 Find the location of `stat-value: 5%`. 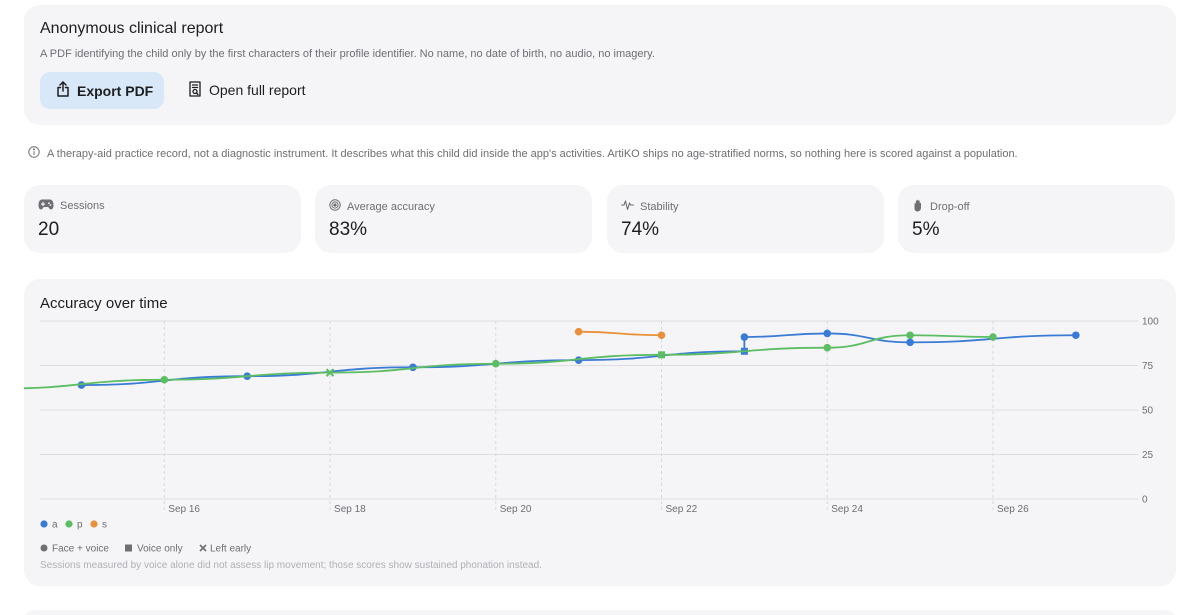

stat-value: 5% is located at coordinates (926, 229).